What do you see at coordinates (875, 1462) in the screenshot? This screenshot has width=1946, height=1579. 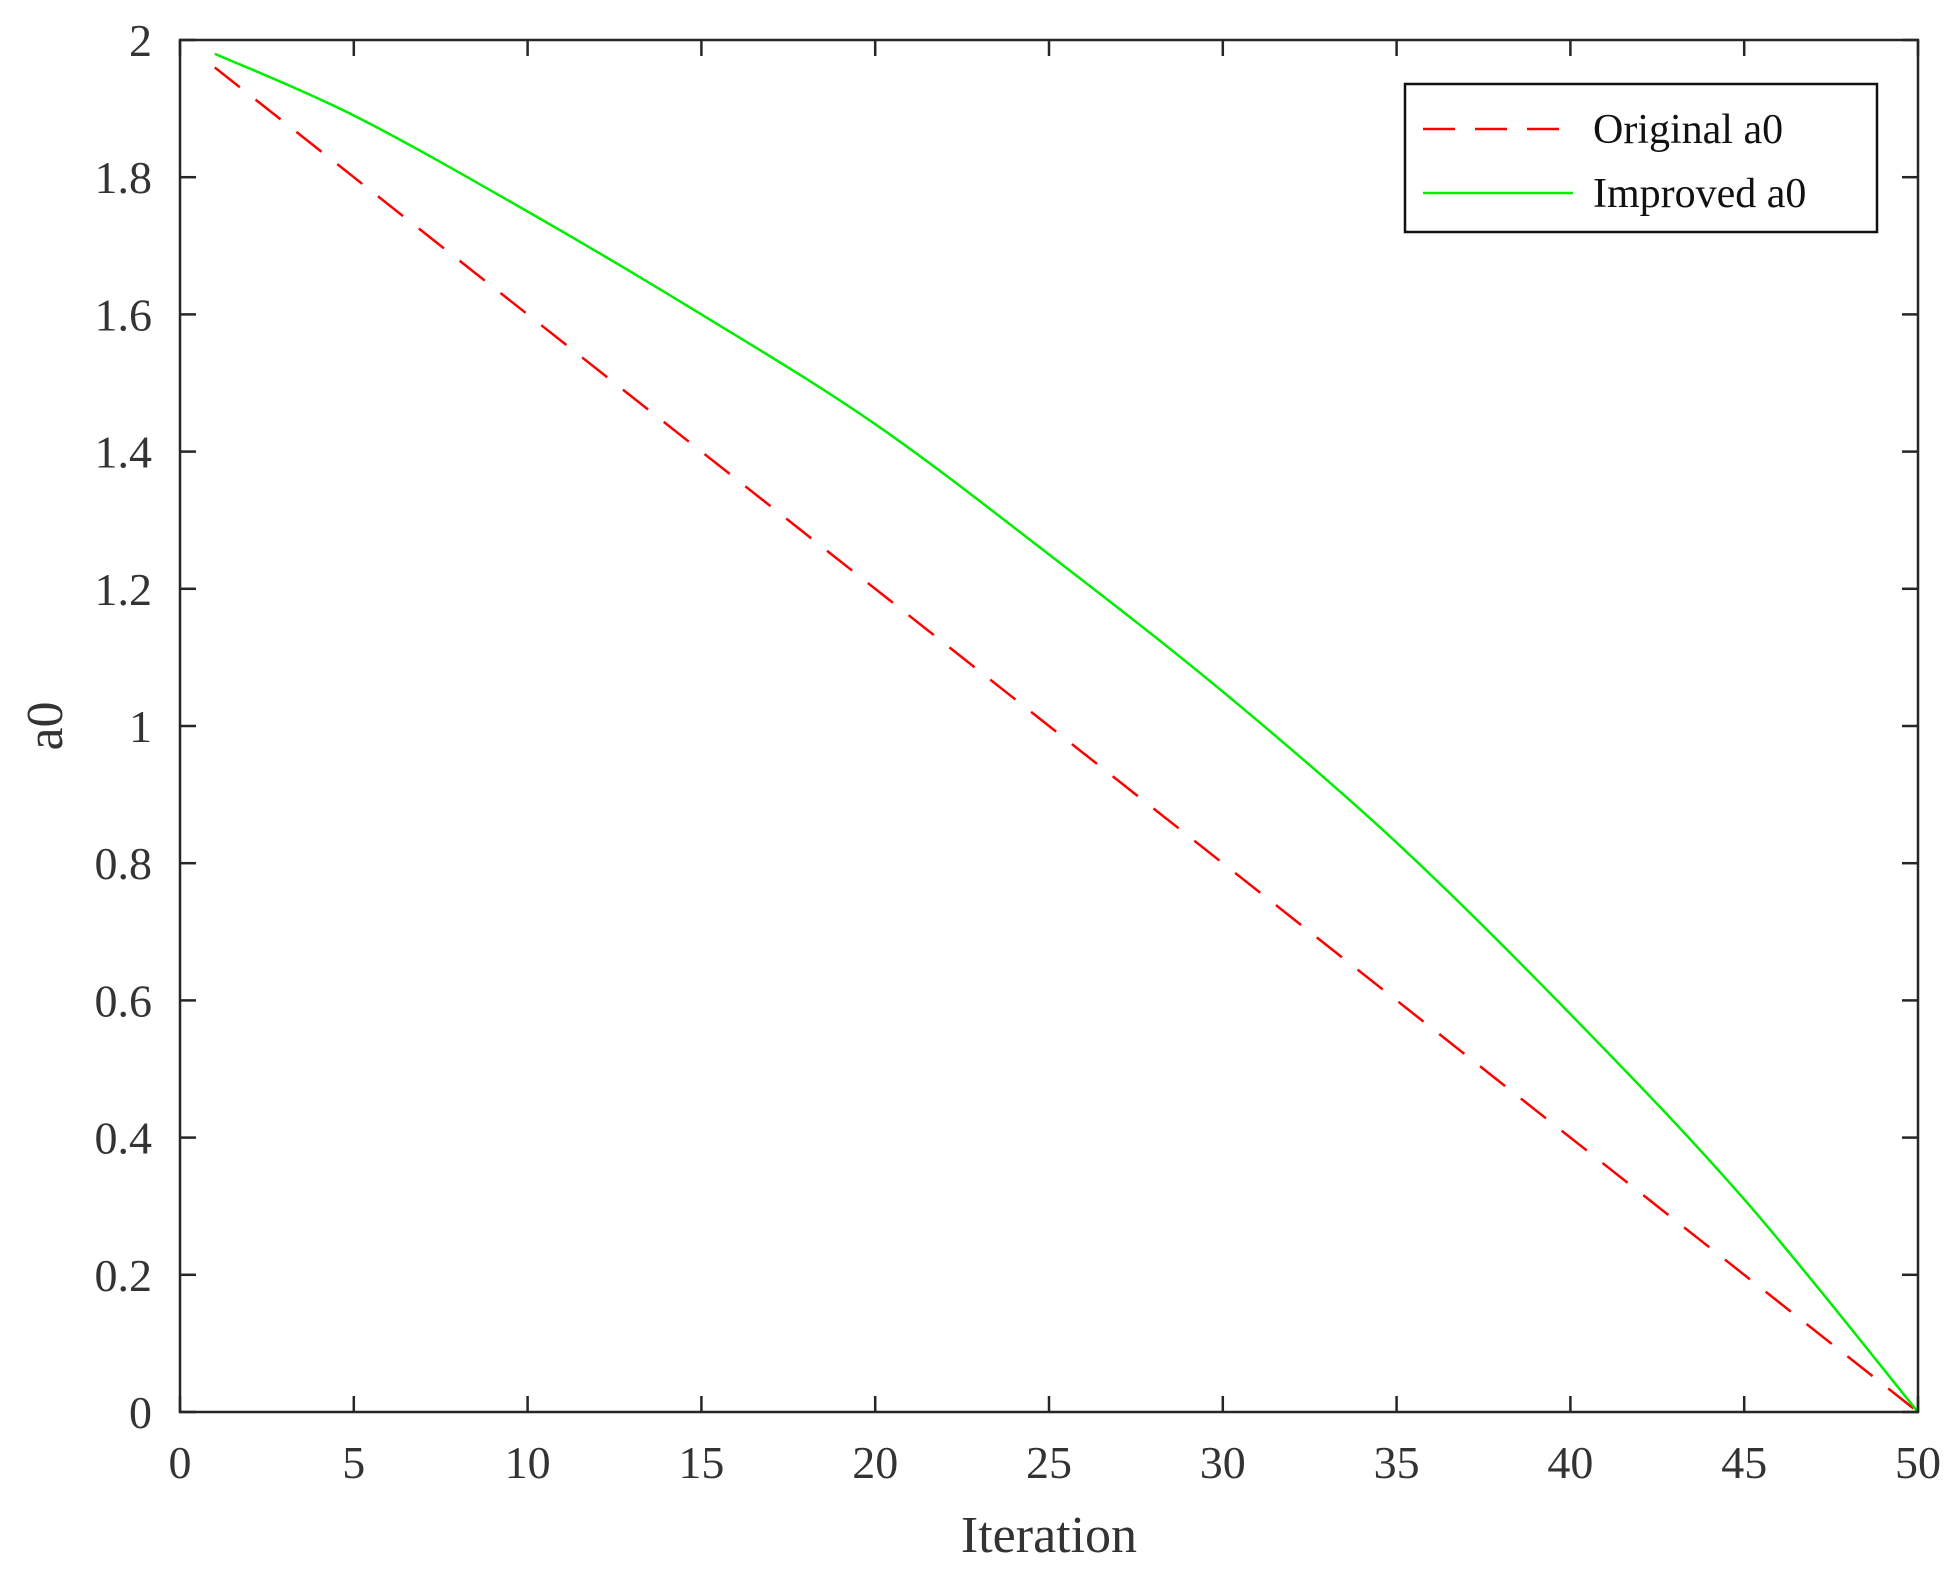 I see `x-tick-label: 20` at bounding box center [875, 1462].